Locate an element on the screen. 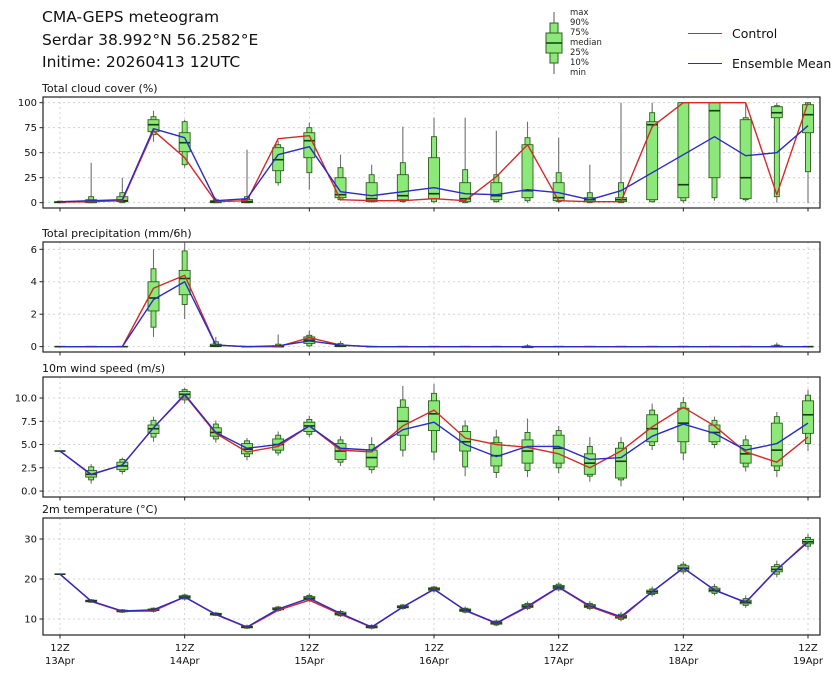 This screenshot has height=680, width=838. chart-title: CMA-GEPS meteogram is located at coordinates (131, 17).